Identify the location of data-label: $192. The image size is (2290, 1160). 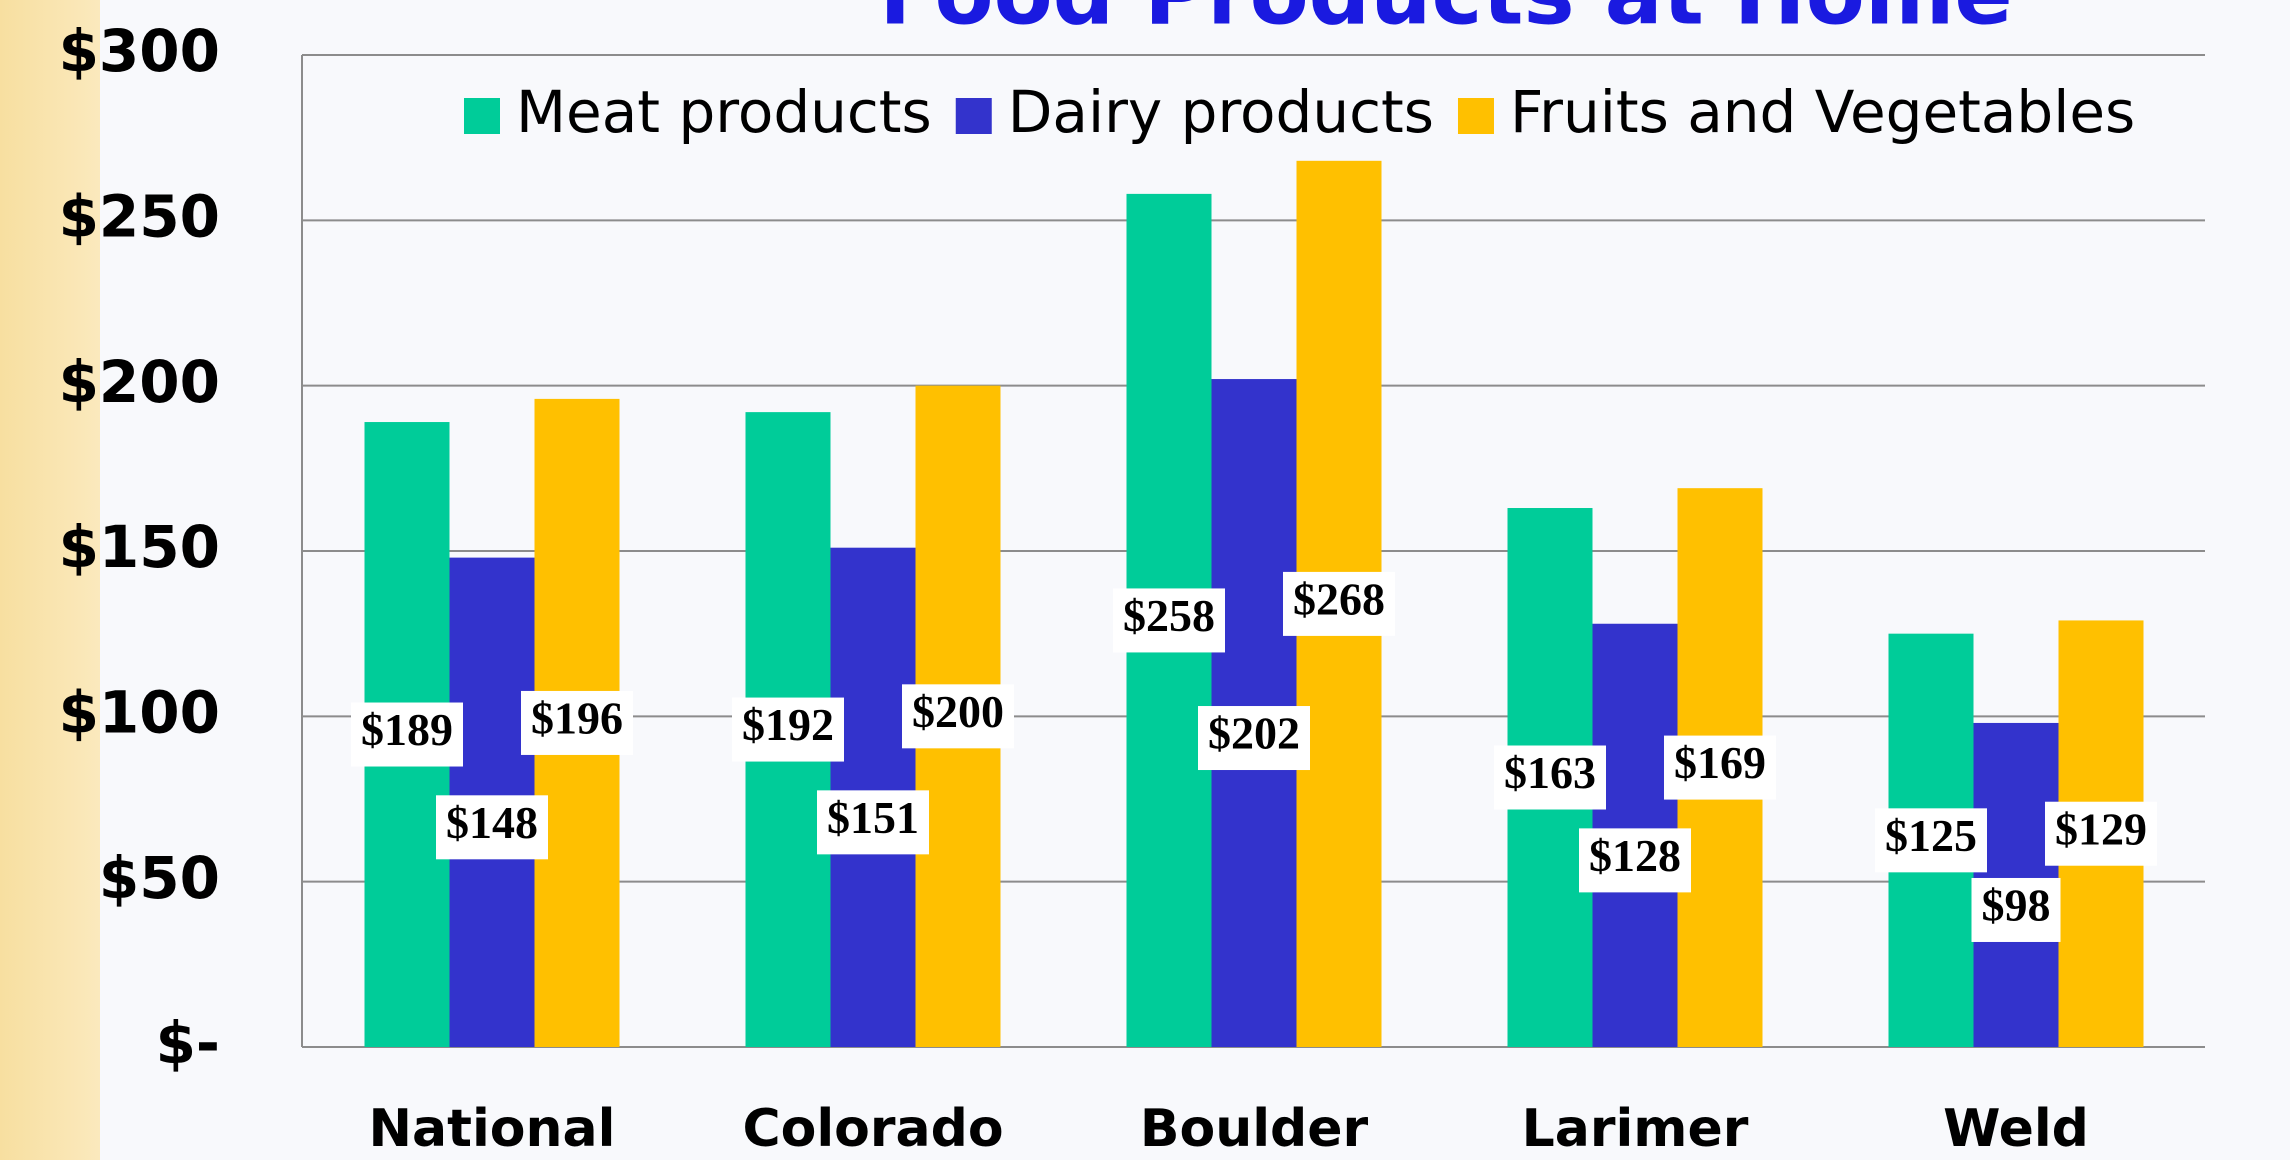
(788, 724).